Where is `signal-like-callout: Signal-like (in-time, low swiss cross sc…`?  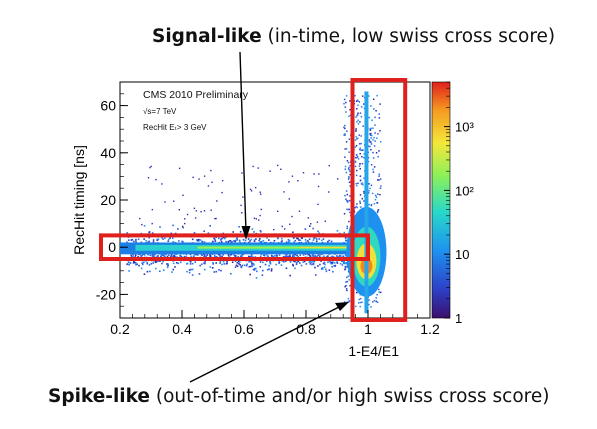 signal-like-callout: Signal-like (in-time, low swiss cross sc… is located at coordinates (353, 36).